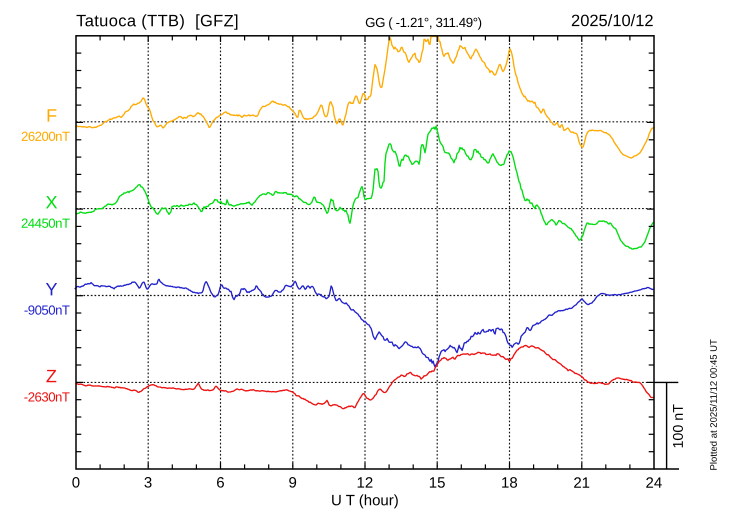 This screenshot has width=730, height=525. I want to click on svg-text: -2630nT, so click(47, 397).